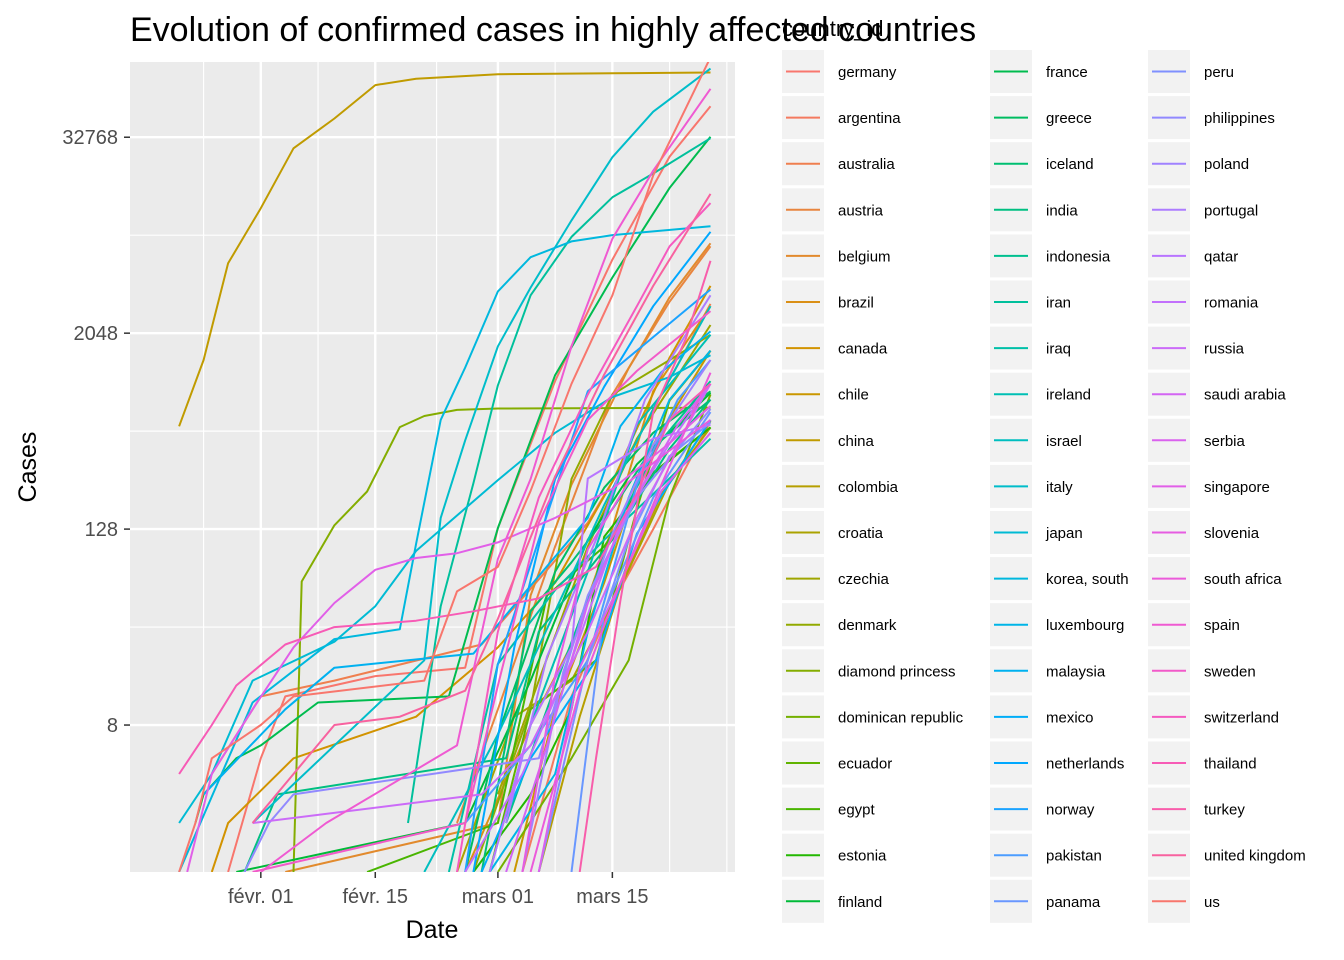 The image size is (1344, 960). Describe the element at coordinates (1058, 303) in the screenshot. I see `legend-label: iran` at that location.